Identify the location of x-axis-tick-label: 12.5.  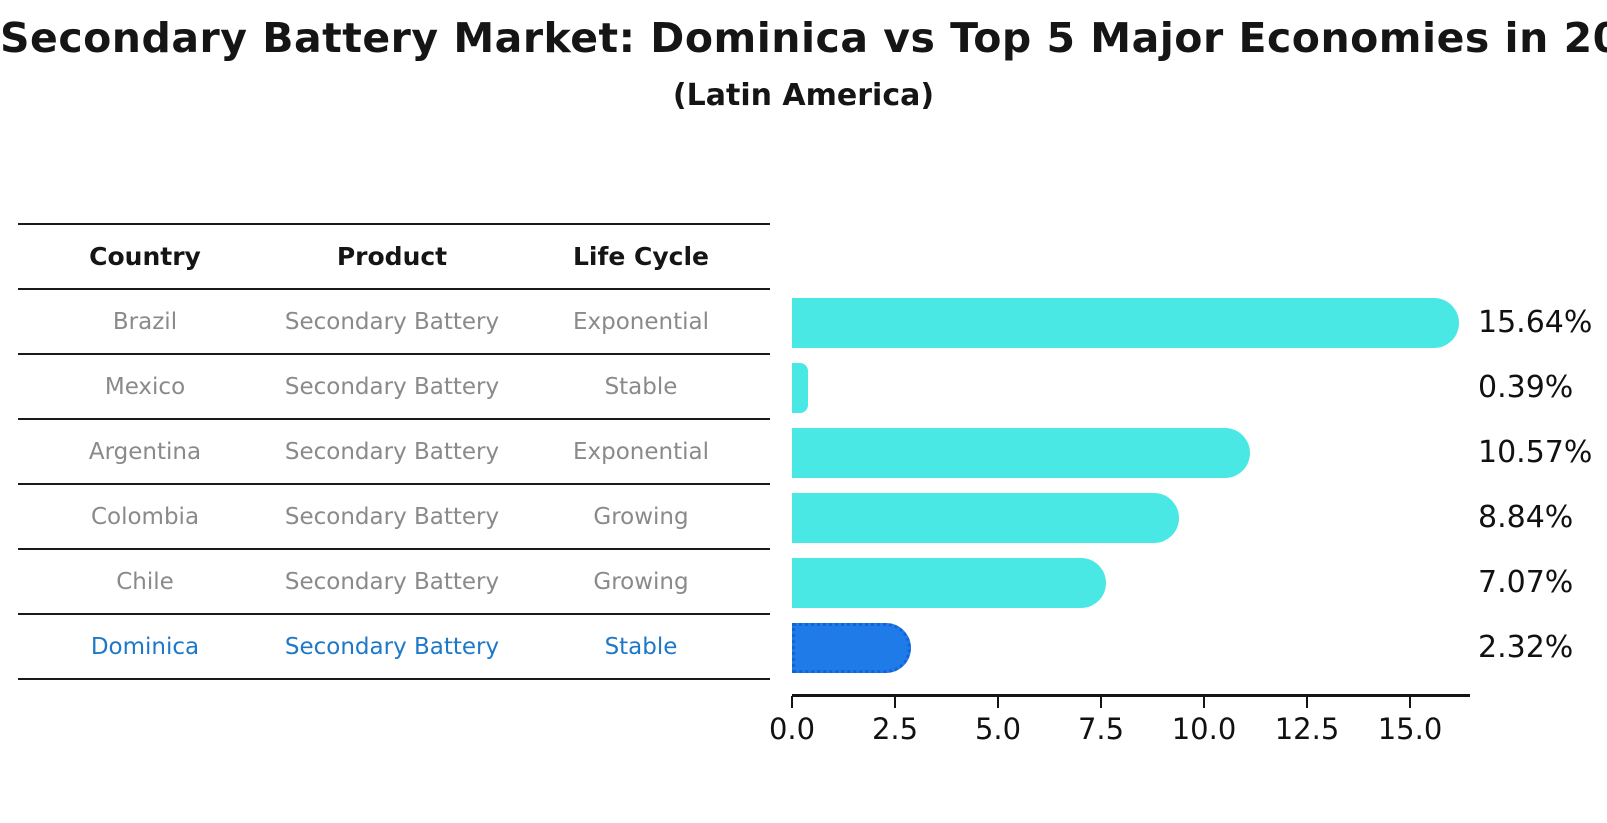
(1307, 729).